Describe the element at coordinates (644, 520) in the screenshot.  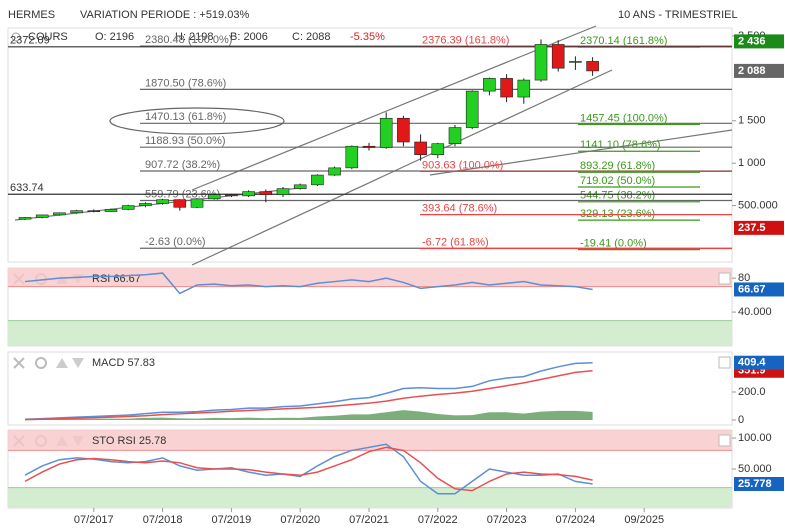
I see `x-tick-label: 09/2025` at that location.